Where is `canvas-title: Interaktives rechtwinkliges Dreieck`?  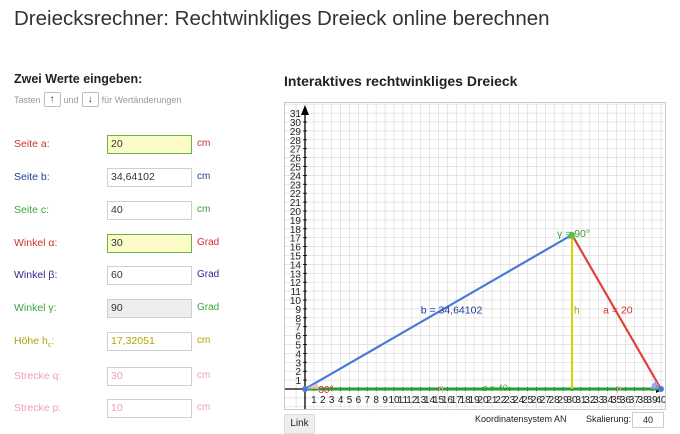 canvas-title: Interaktives rechtwinkliges Dreieck is located at coordinates (401, 81).